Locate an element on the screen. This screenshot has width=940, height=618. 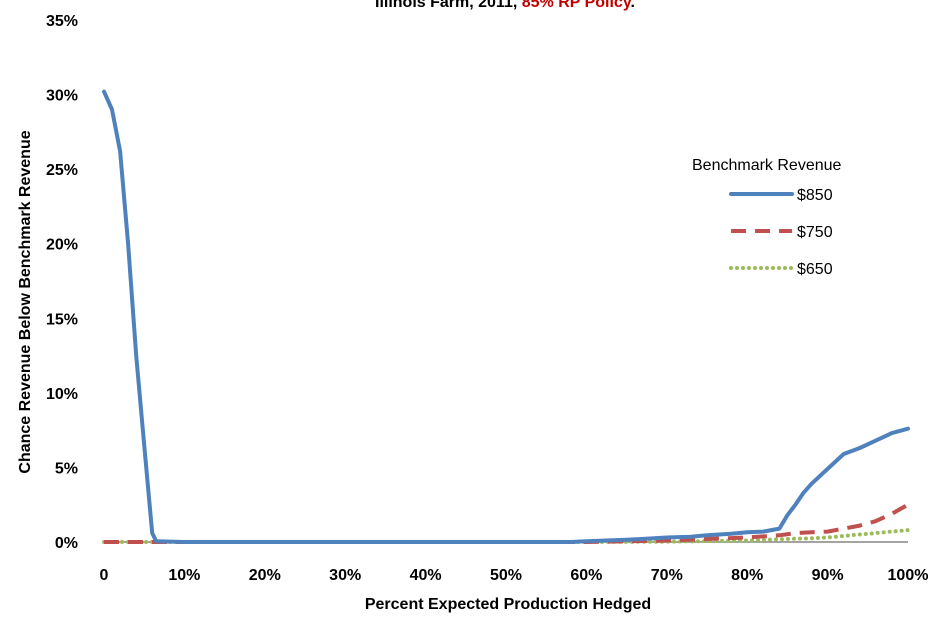
y-axis-ticks: 0% 5% 10% 15% 20% 25% 30% 35% is located at coordinates (62, 282).